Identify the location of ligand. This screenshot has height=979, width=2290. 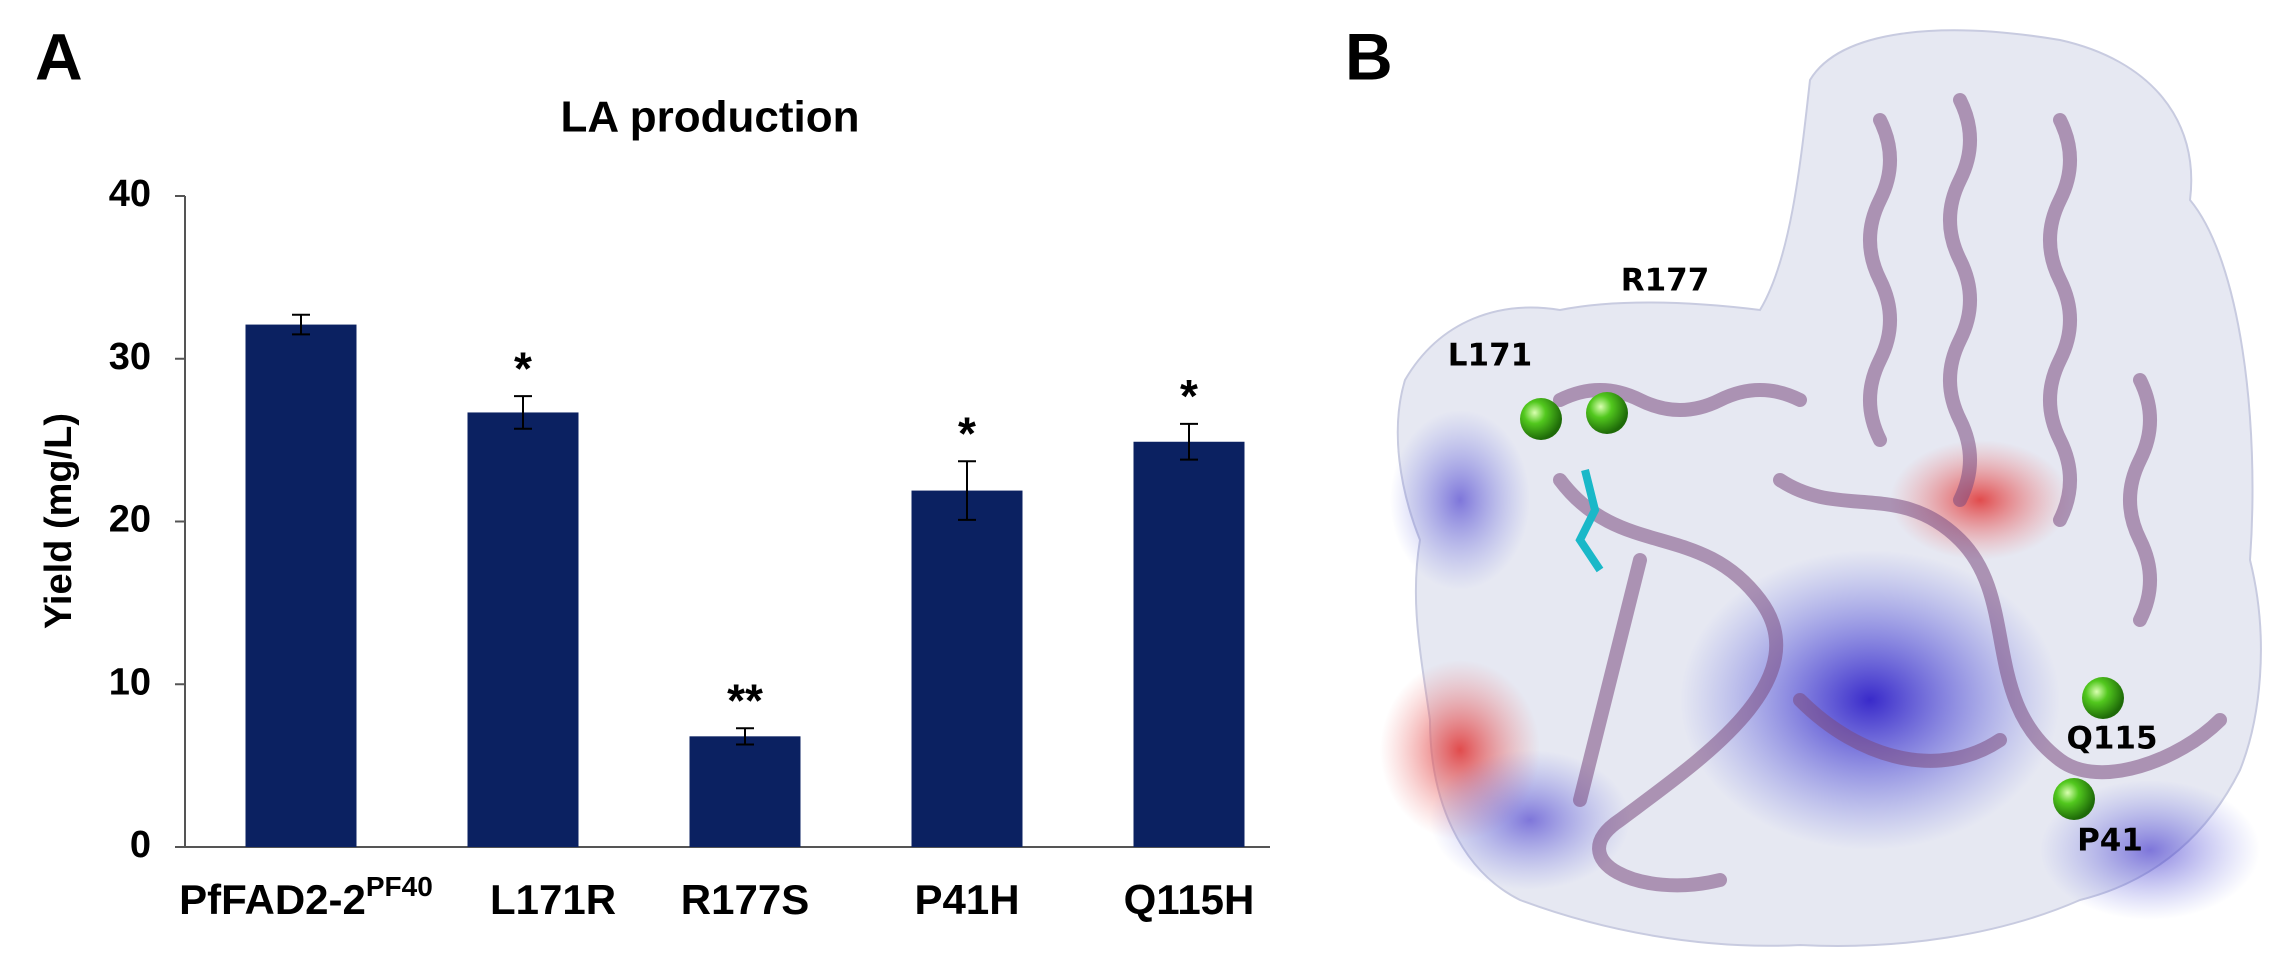
(1589, 521).